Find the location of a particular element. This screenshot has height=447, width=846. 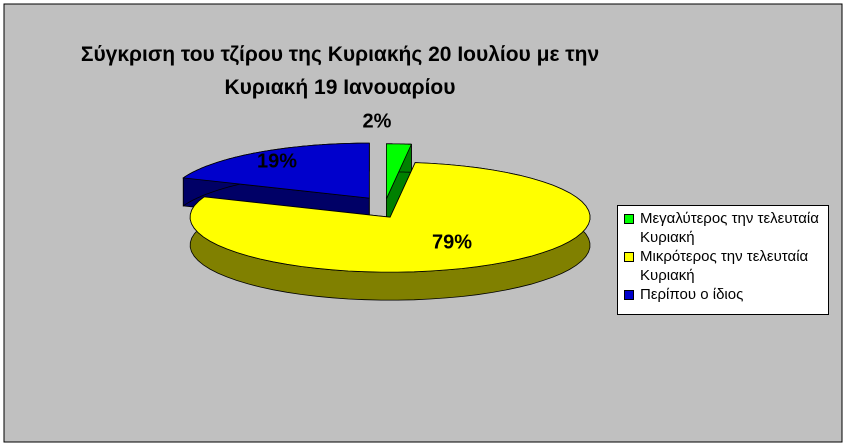

legend-label: Μεγαλύτερος την τελευταία Κυριακή is located at coordinates (729, 228).